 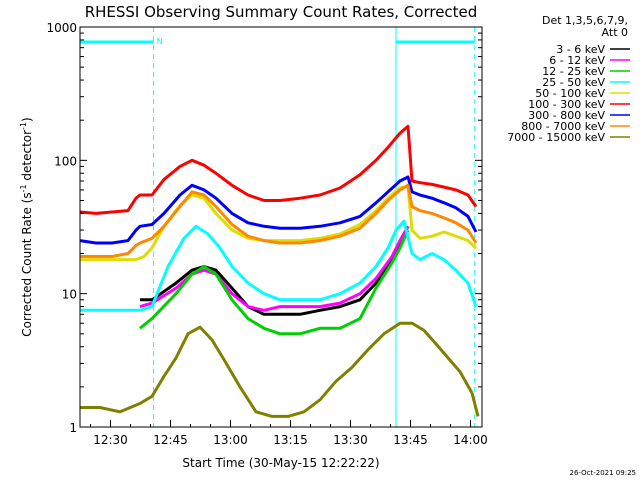 I want to click on y-tick-label-0: 1, so click(x=73, y=428).